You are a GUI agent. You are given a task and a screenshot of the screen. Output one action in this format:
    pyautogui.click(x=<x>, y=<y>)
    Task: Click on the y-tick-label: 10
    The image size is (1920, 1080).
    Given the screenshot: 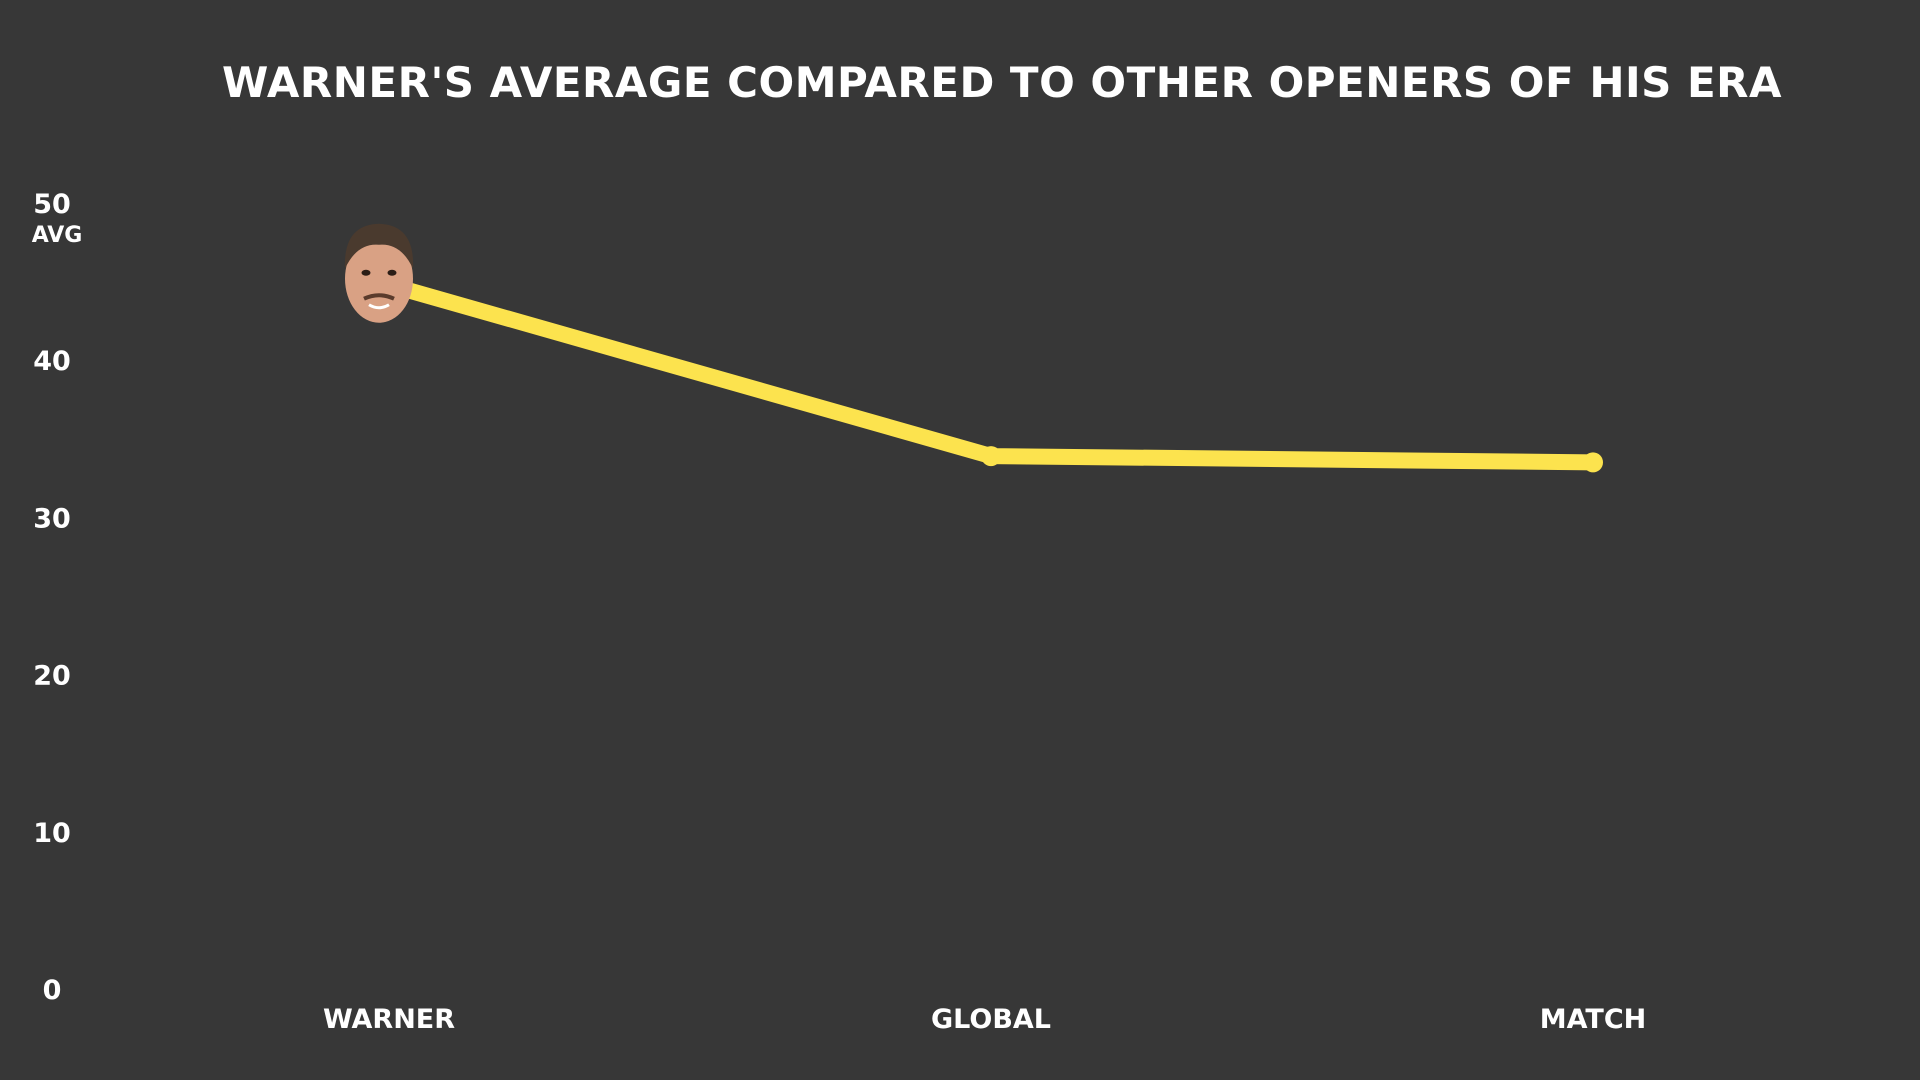 What is the action you would take?
    pyautogui.click(x=52, y=833)
    